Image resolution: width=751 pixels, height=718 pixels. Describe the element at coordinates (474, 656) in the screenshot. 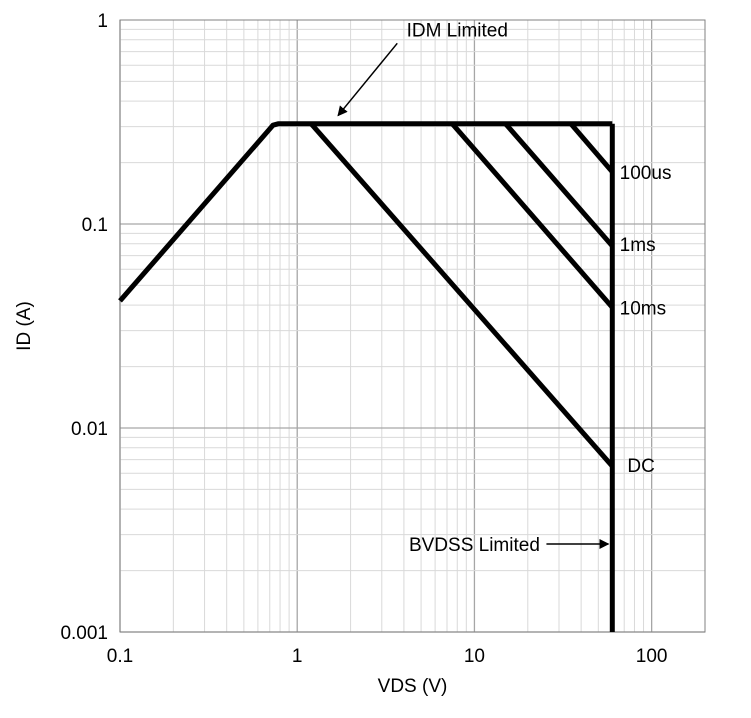

I see `x-tick-label: 10` at that location.